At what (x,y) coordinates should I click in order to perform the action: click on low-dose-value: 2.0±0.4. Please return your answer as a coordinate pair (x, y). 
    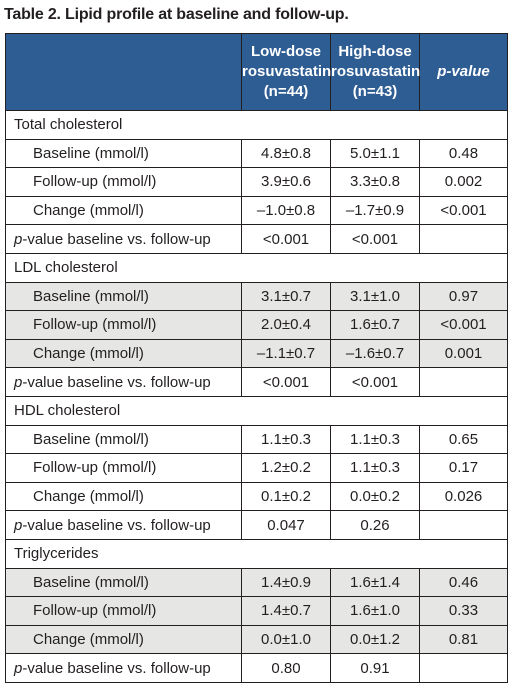
    Looking at the image, I should click on (286, 325).